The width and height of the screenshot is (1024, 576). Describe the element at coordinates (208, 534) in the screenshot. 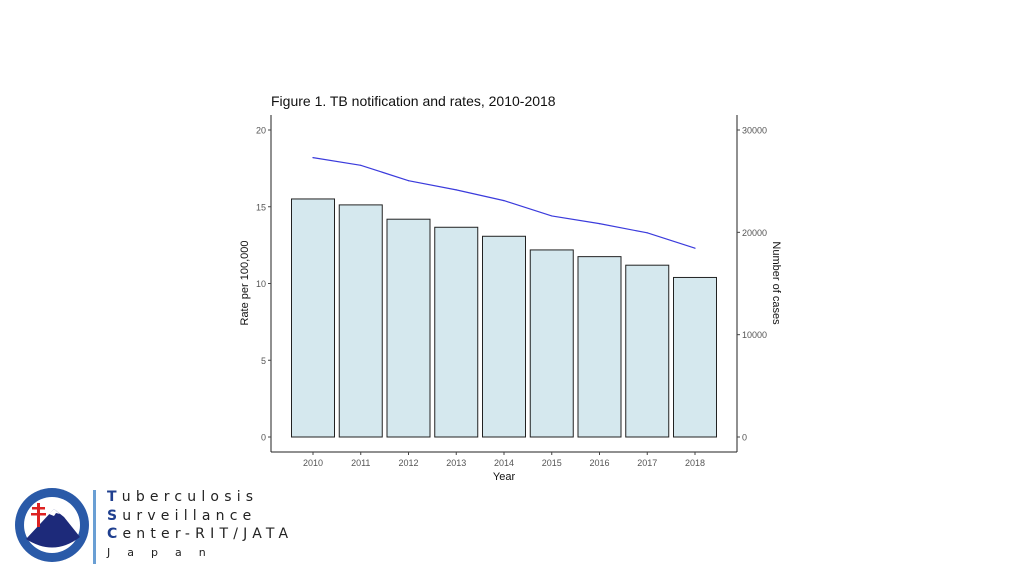

I see `org-line3: enter-RIT/JATA` at that location.